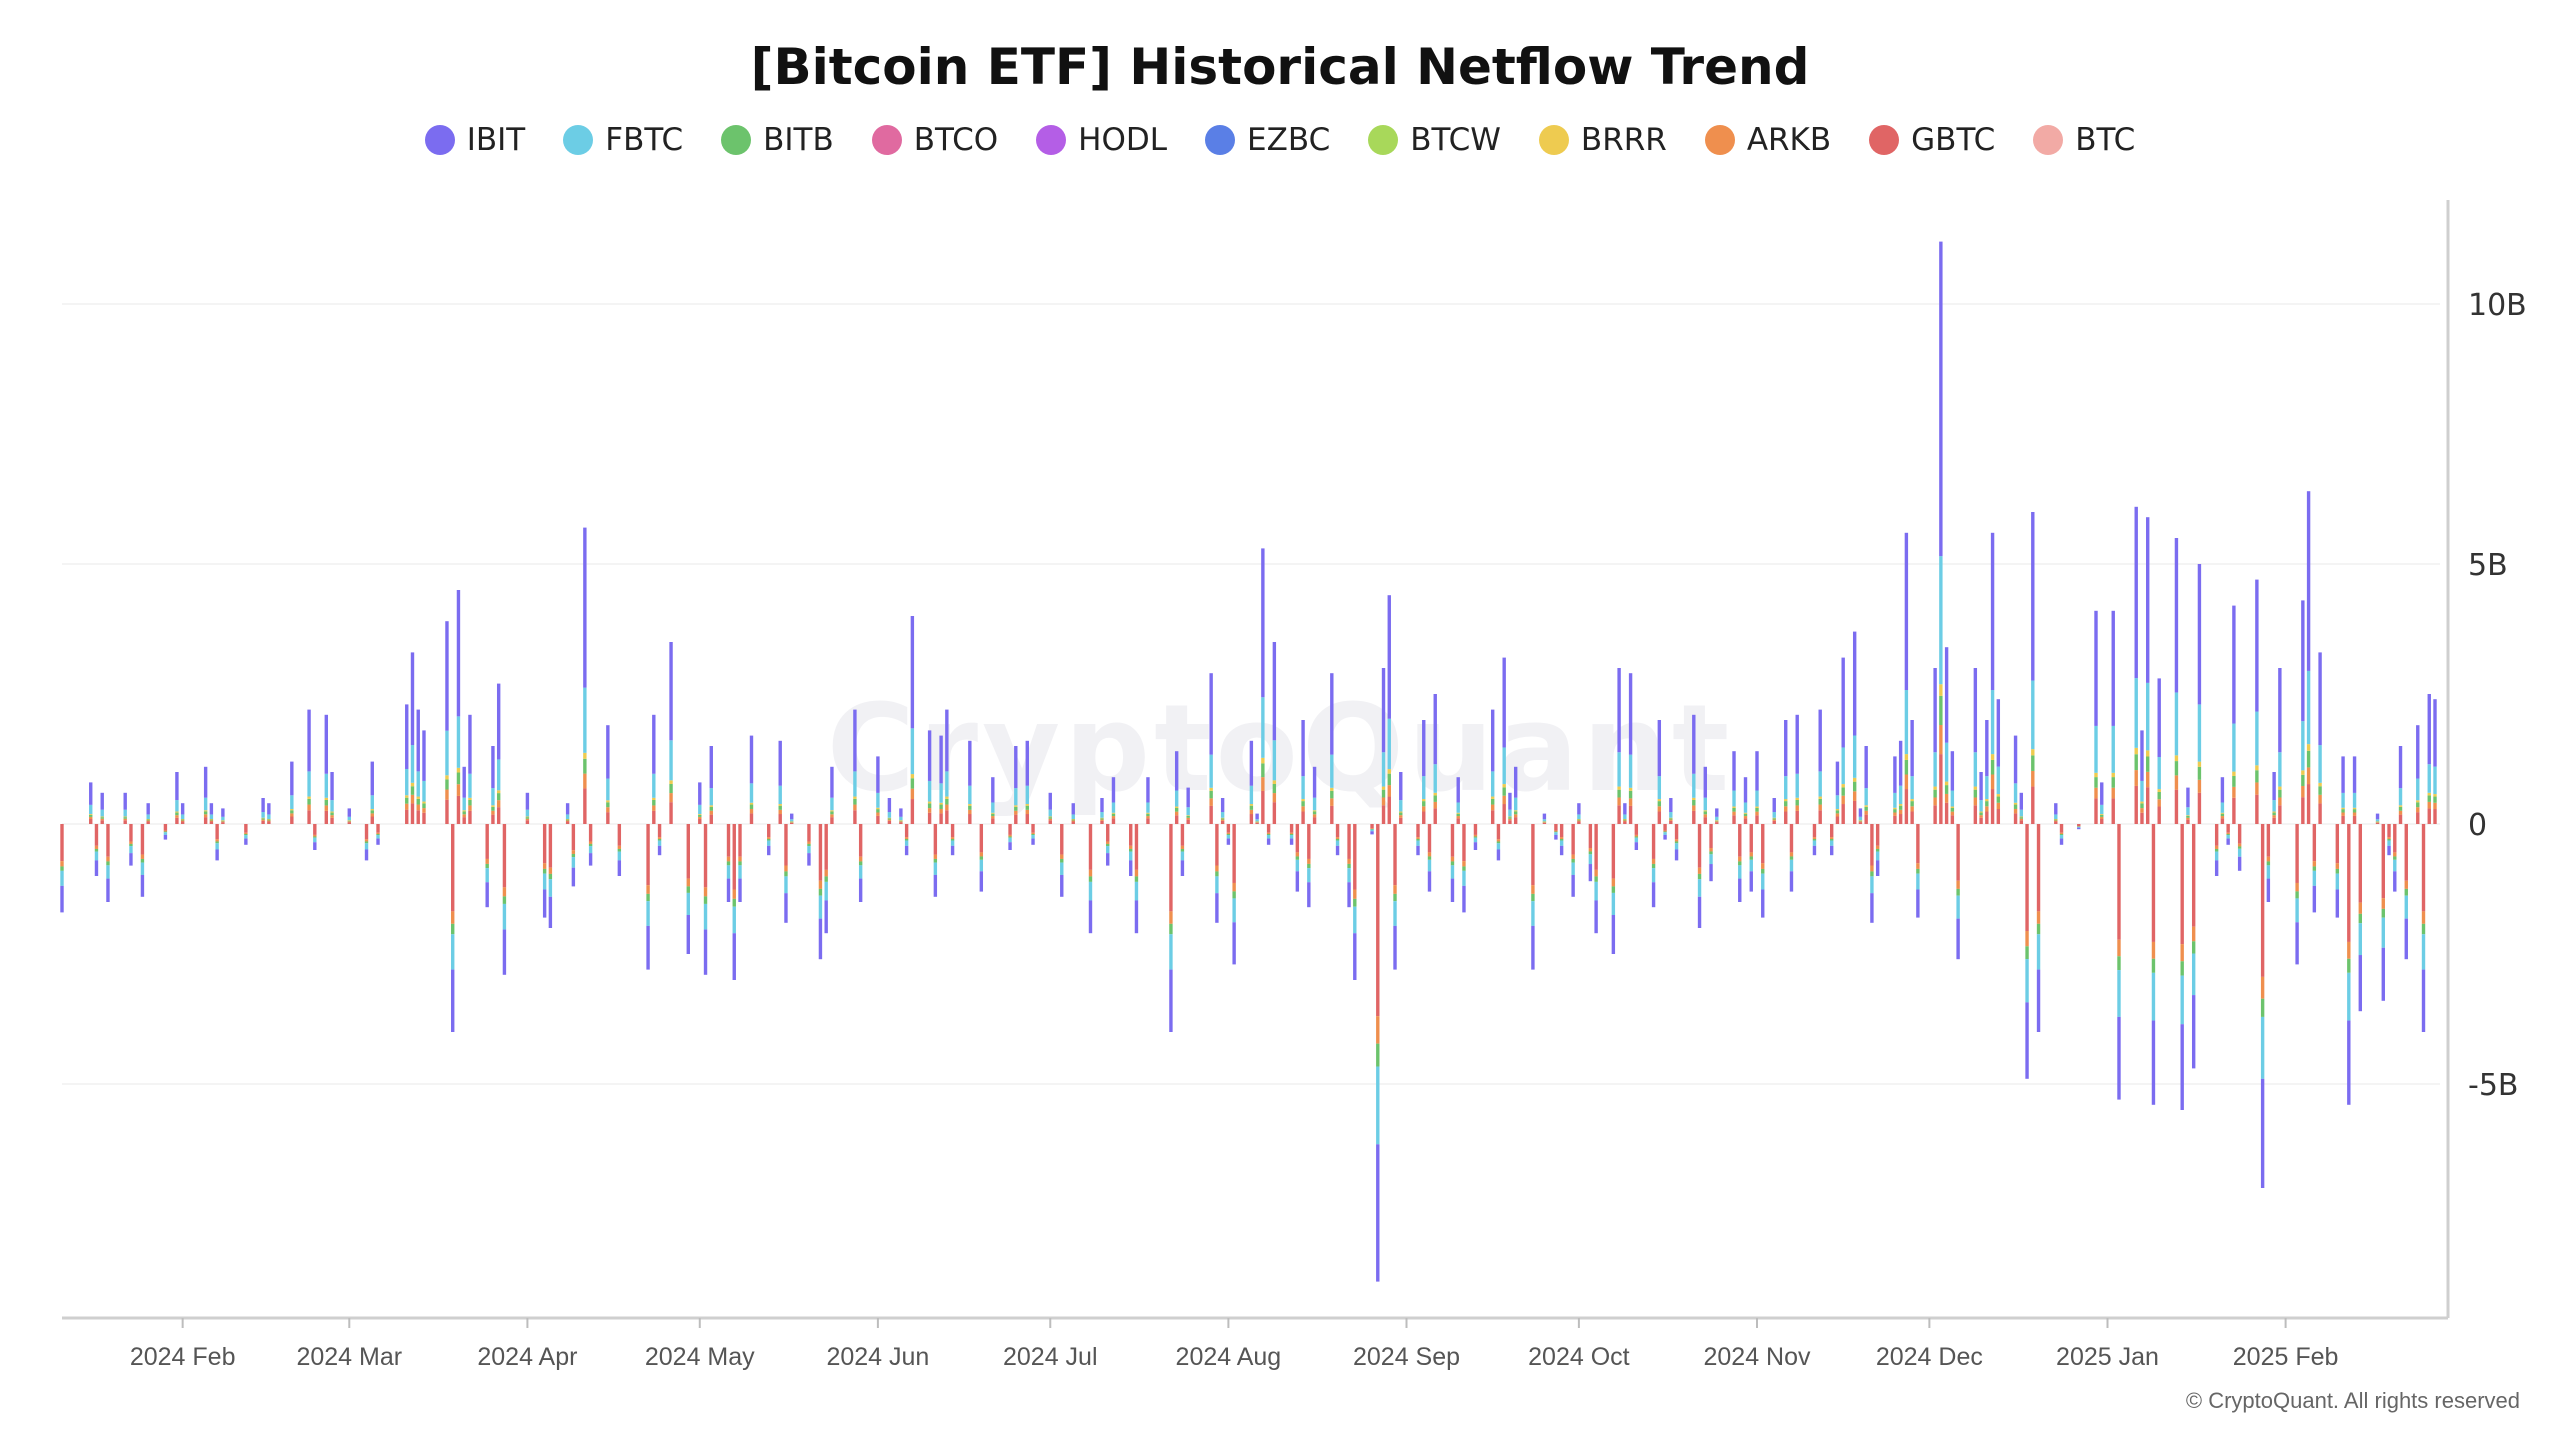 Image resolution: width=2560 pixels, height=1440 pixels. I want to click on legend-item-btc: BTC, so click(2084, 140).